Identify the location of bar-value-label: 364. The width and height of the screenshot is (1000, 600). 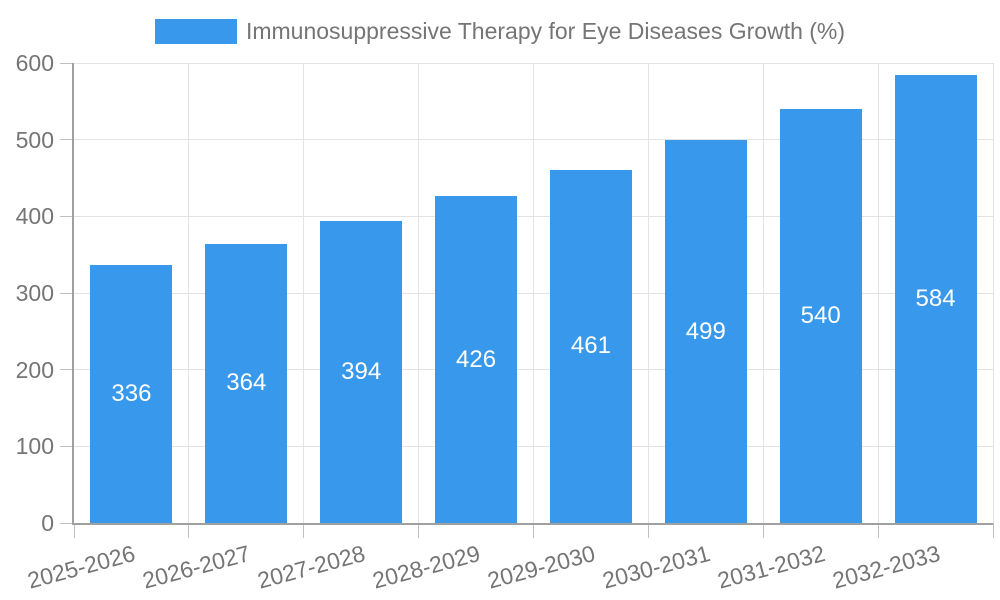
(246, 383).